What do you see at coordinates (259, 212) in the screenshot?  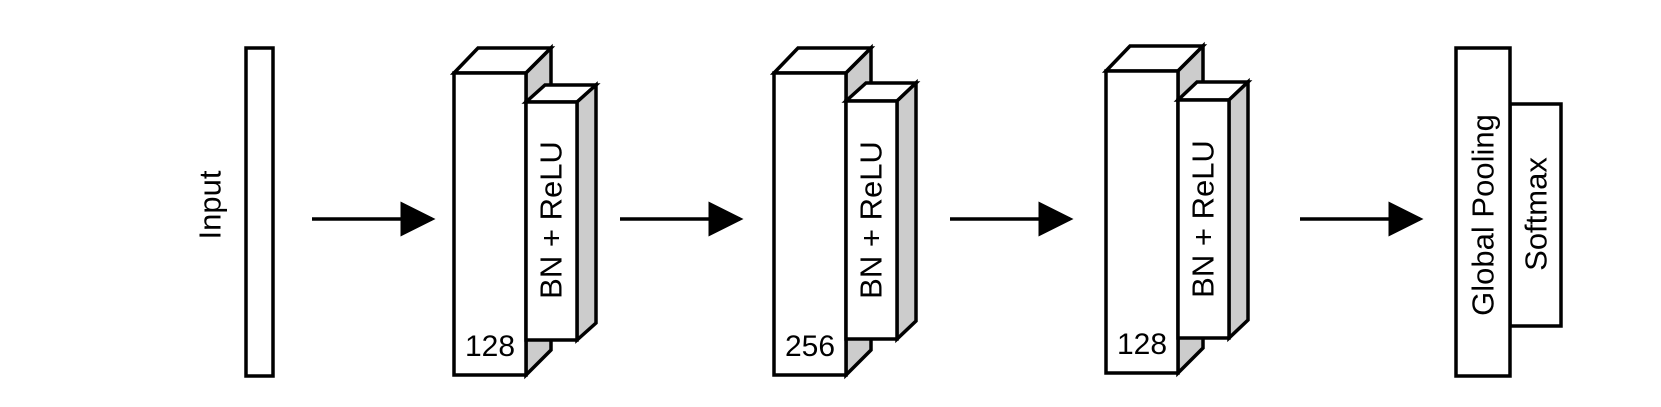 I see `input-bar` at bounding box center [259, 212].